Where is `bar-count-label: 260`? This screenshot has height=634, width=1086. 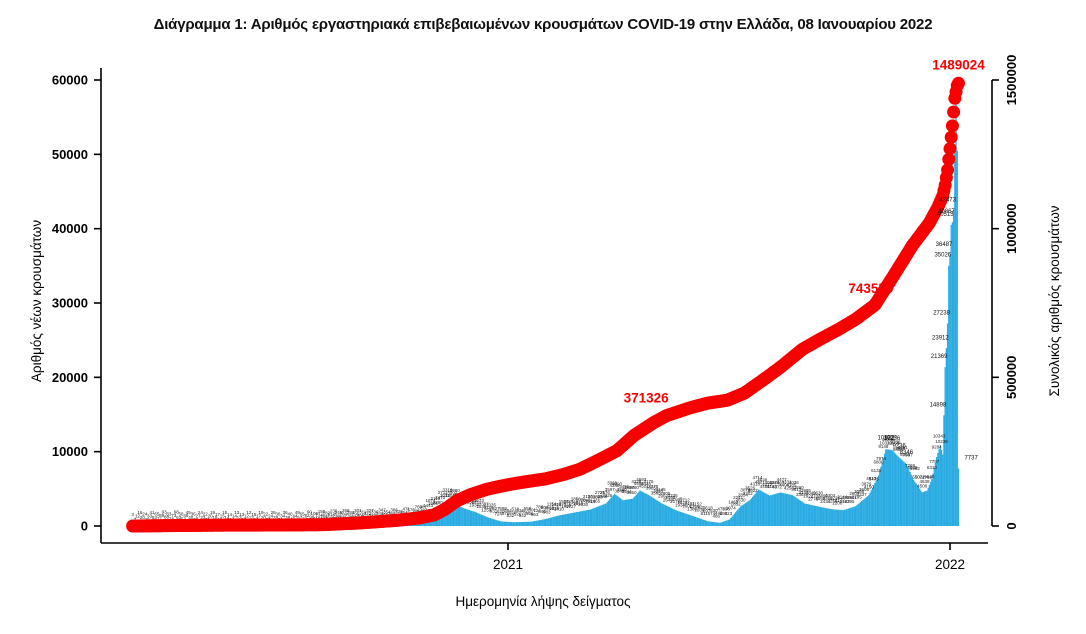 bar-count-label: 260 is located at coordinates (344, 514).